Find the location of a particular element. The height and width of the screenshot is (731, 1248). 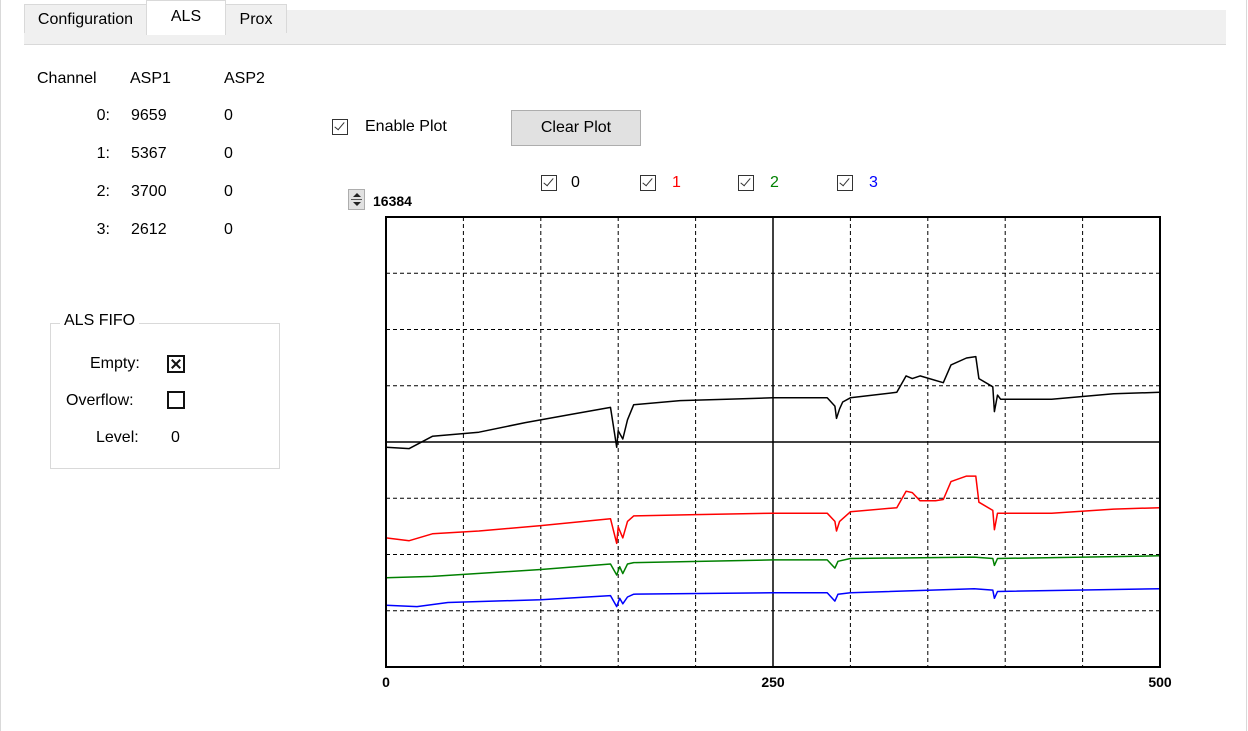

header-asp2: ASP2 is located at coordinates (244, 78).